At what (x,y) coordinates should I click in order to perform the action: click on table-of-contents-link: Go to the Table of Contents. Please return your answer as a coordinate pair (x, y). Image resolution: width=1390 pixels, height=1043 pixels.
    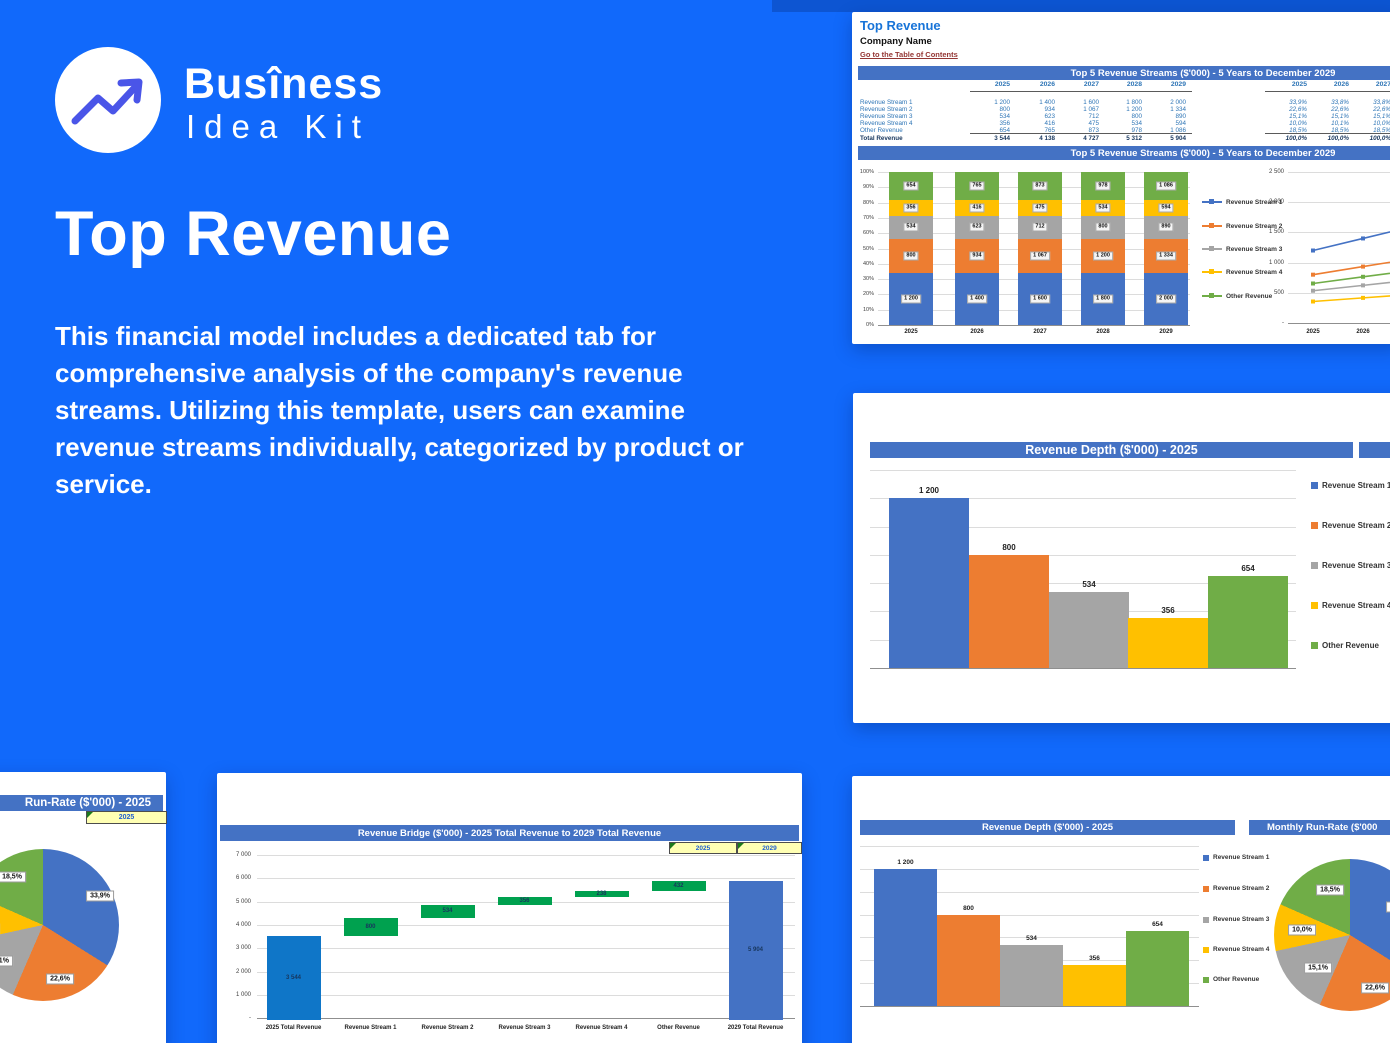
    Looking at the image, I should click on (909, 54).